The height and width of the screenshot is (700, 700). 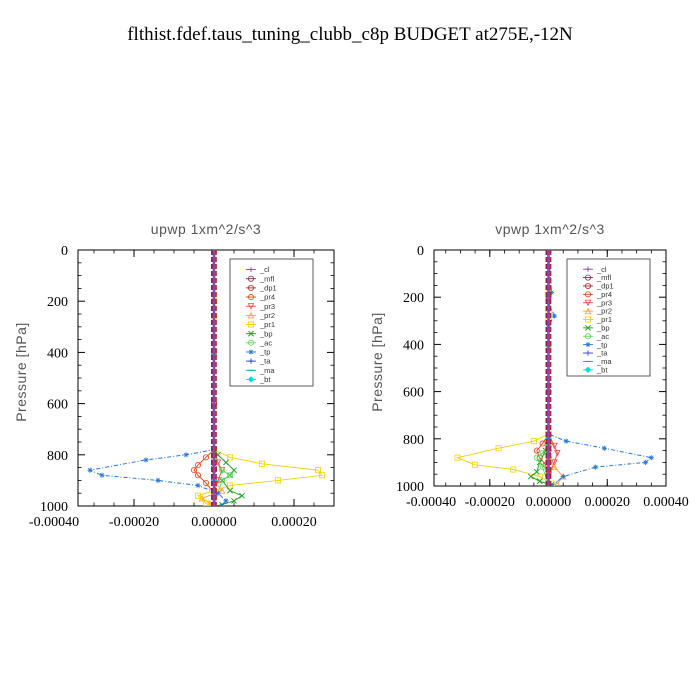 I want to click on panel-title: upwp 1xm^2/s^3, so click(x=206, y=229).